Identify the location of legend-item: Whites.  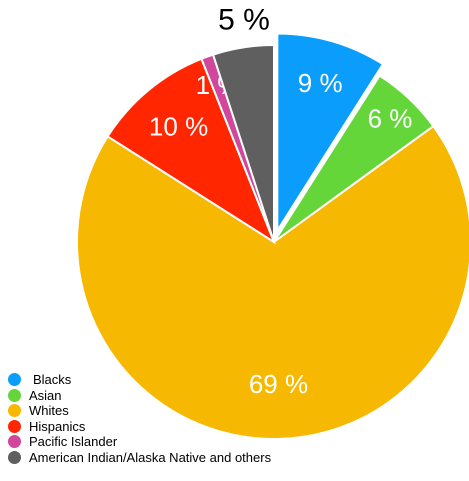
(139, 411).